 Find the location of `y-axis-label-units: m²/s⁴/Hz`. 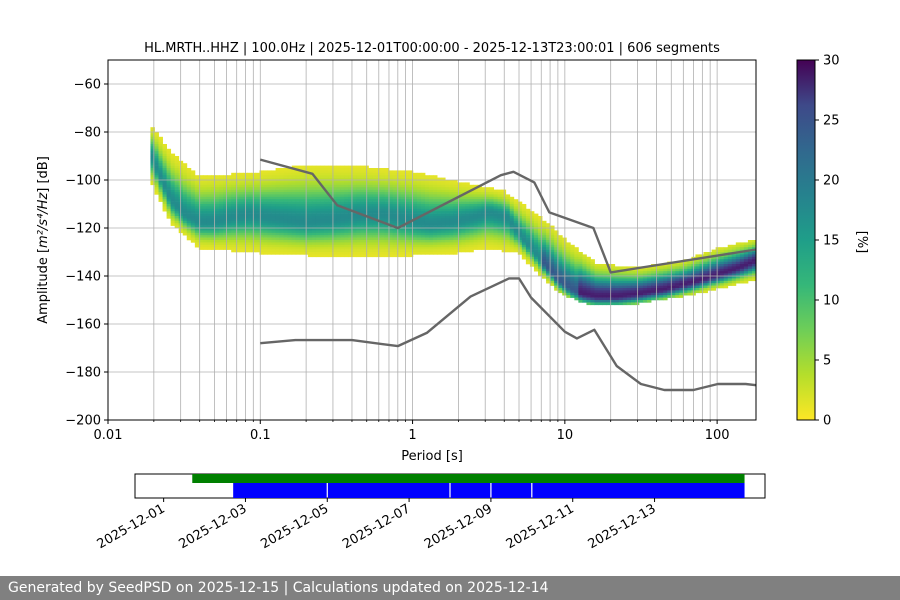

y-axis-label-units: m²/s⁴/Hz is located at coordinates (43, 220).